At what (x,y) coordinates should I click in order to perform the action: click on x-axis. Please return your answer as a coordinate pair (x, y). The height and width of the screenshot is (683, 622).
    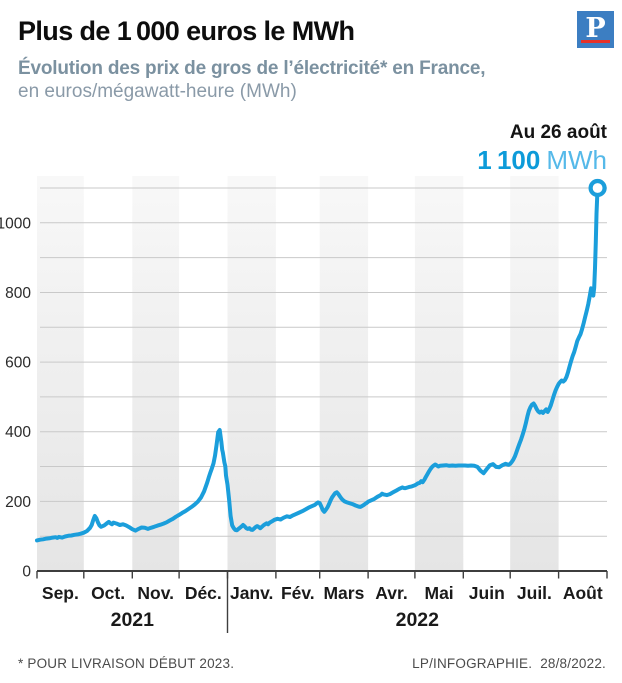
    Looking at the image, I should click on (322, 601).